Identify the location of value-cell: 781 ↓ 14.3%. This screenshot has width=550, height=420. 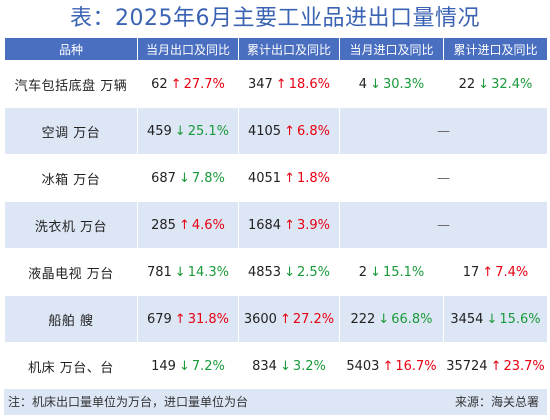
(188, 272).